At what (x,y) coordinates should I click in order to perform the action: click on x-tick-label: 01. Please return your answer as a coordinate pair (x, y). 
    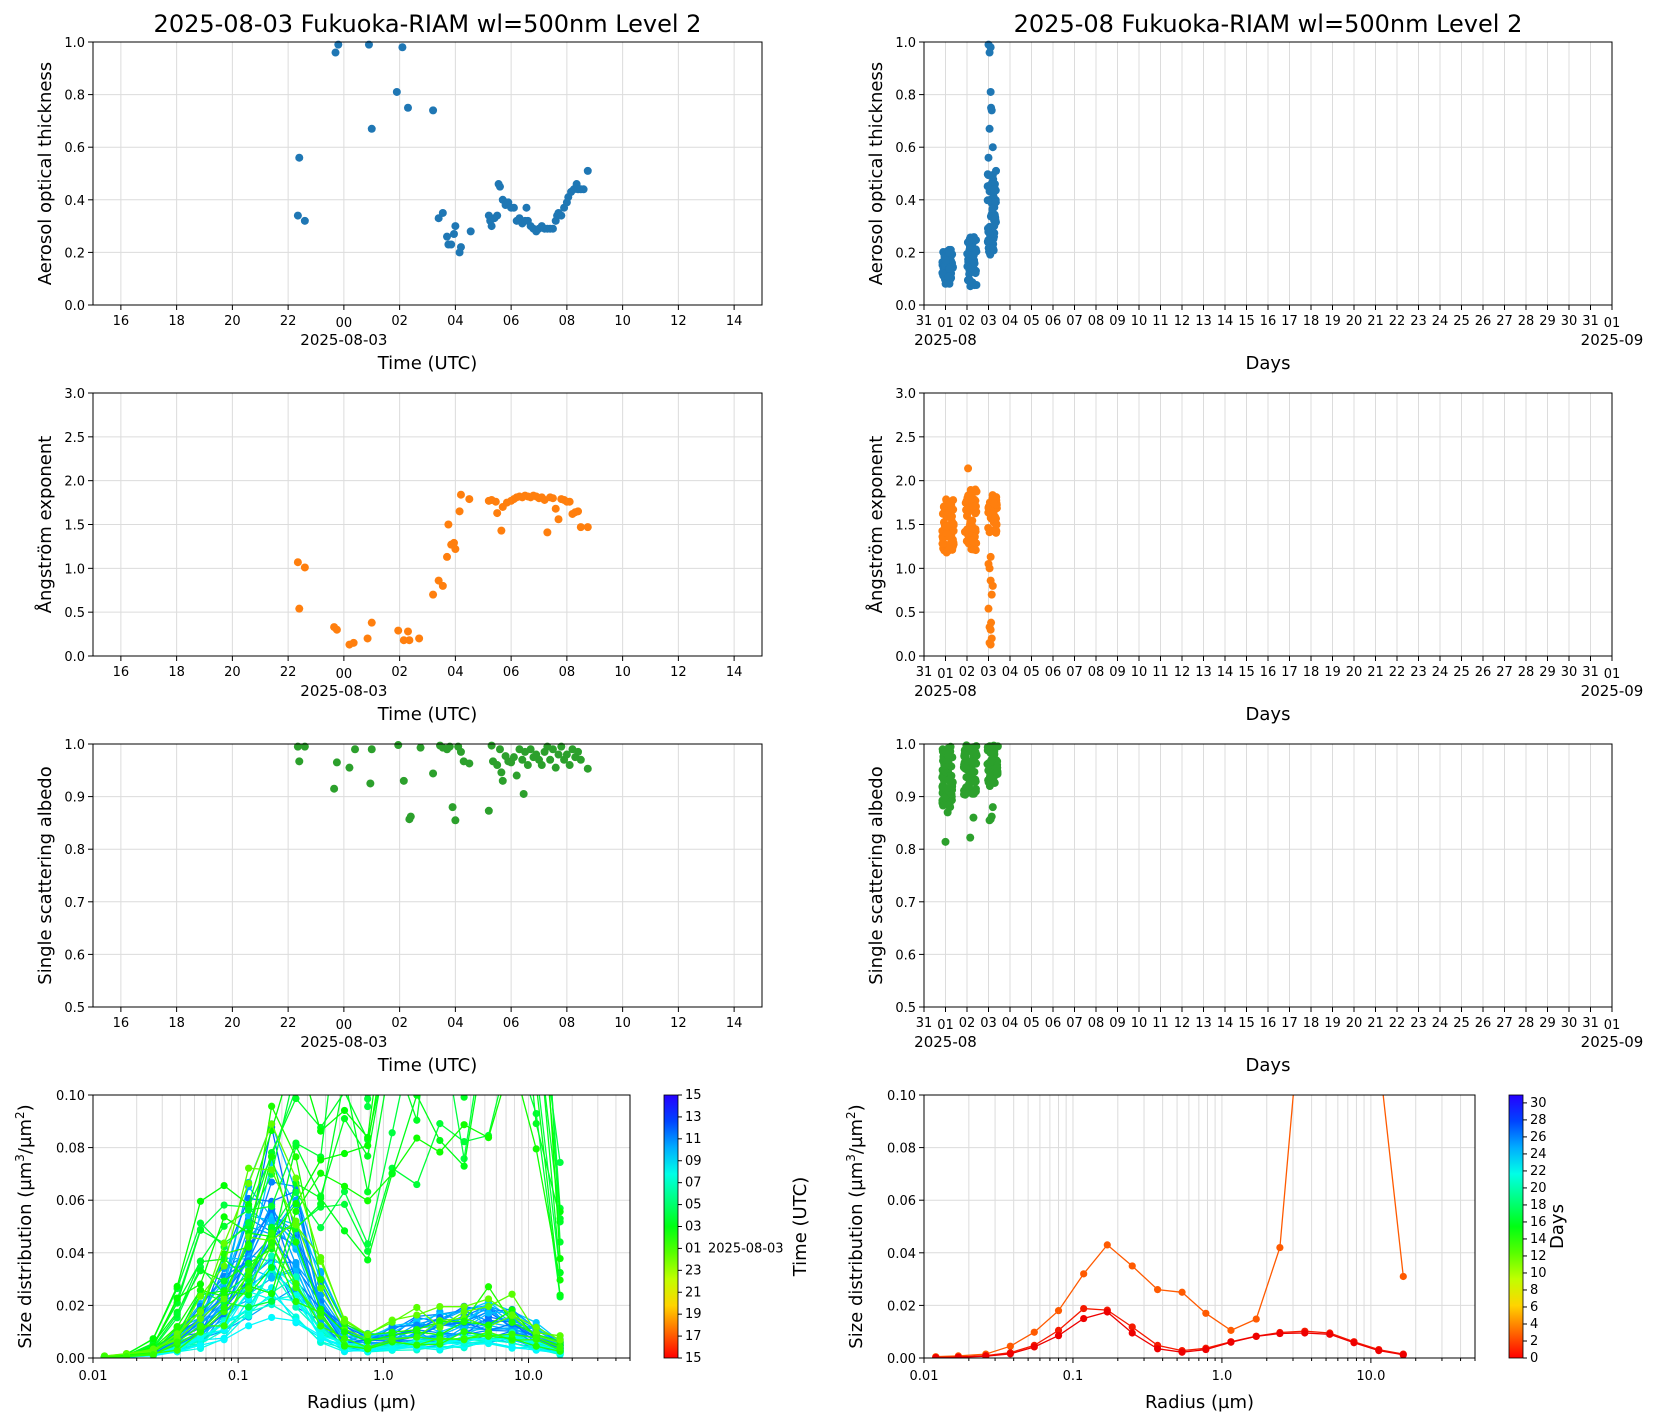
    Looking at the image, I should click on (1612, 674).